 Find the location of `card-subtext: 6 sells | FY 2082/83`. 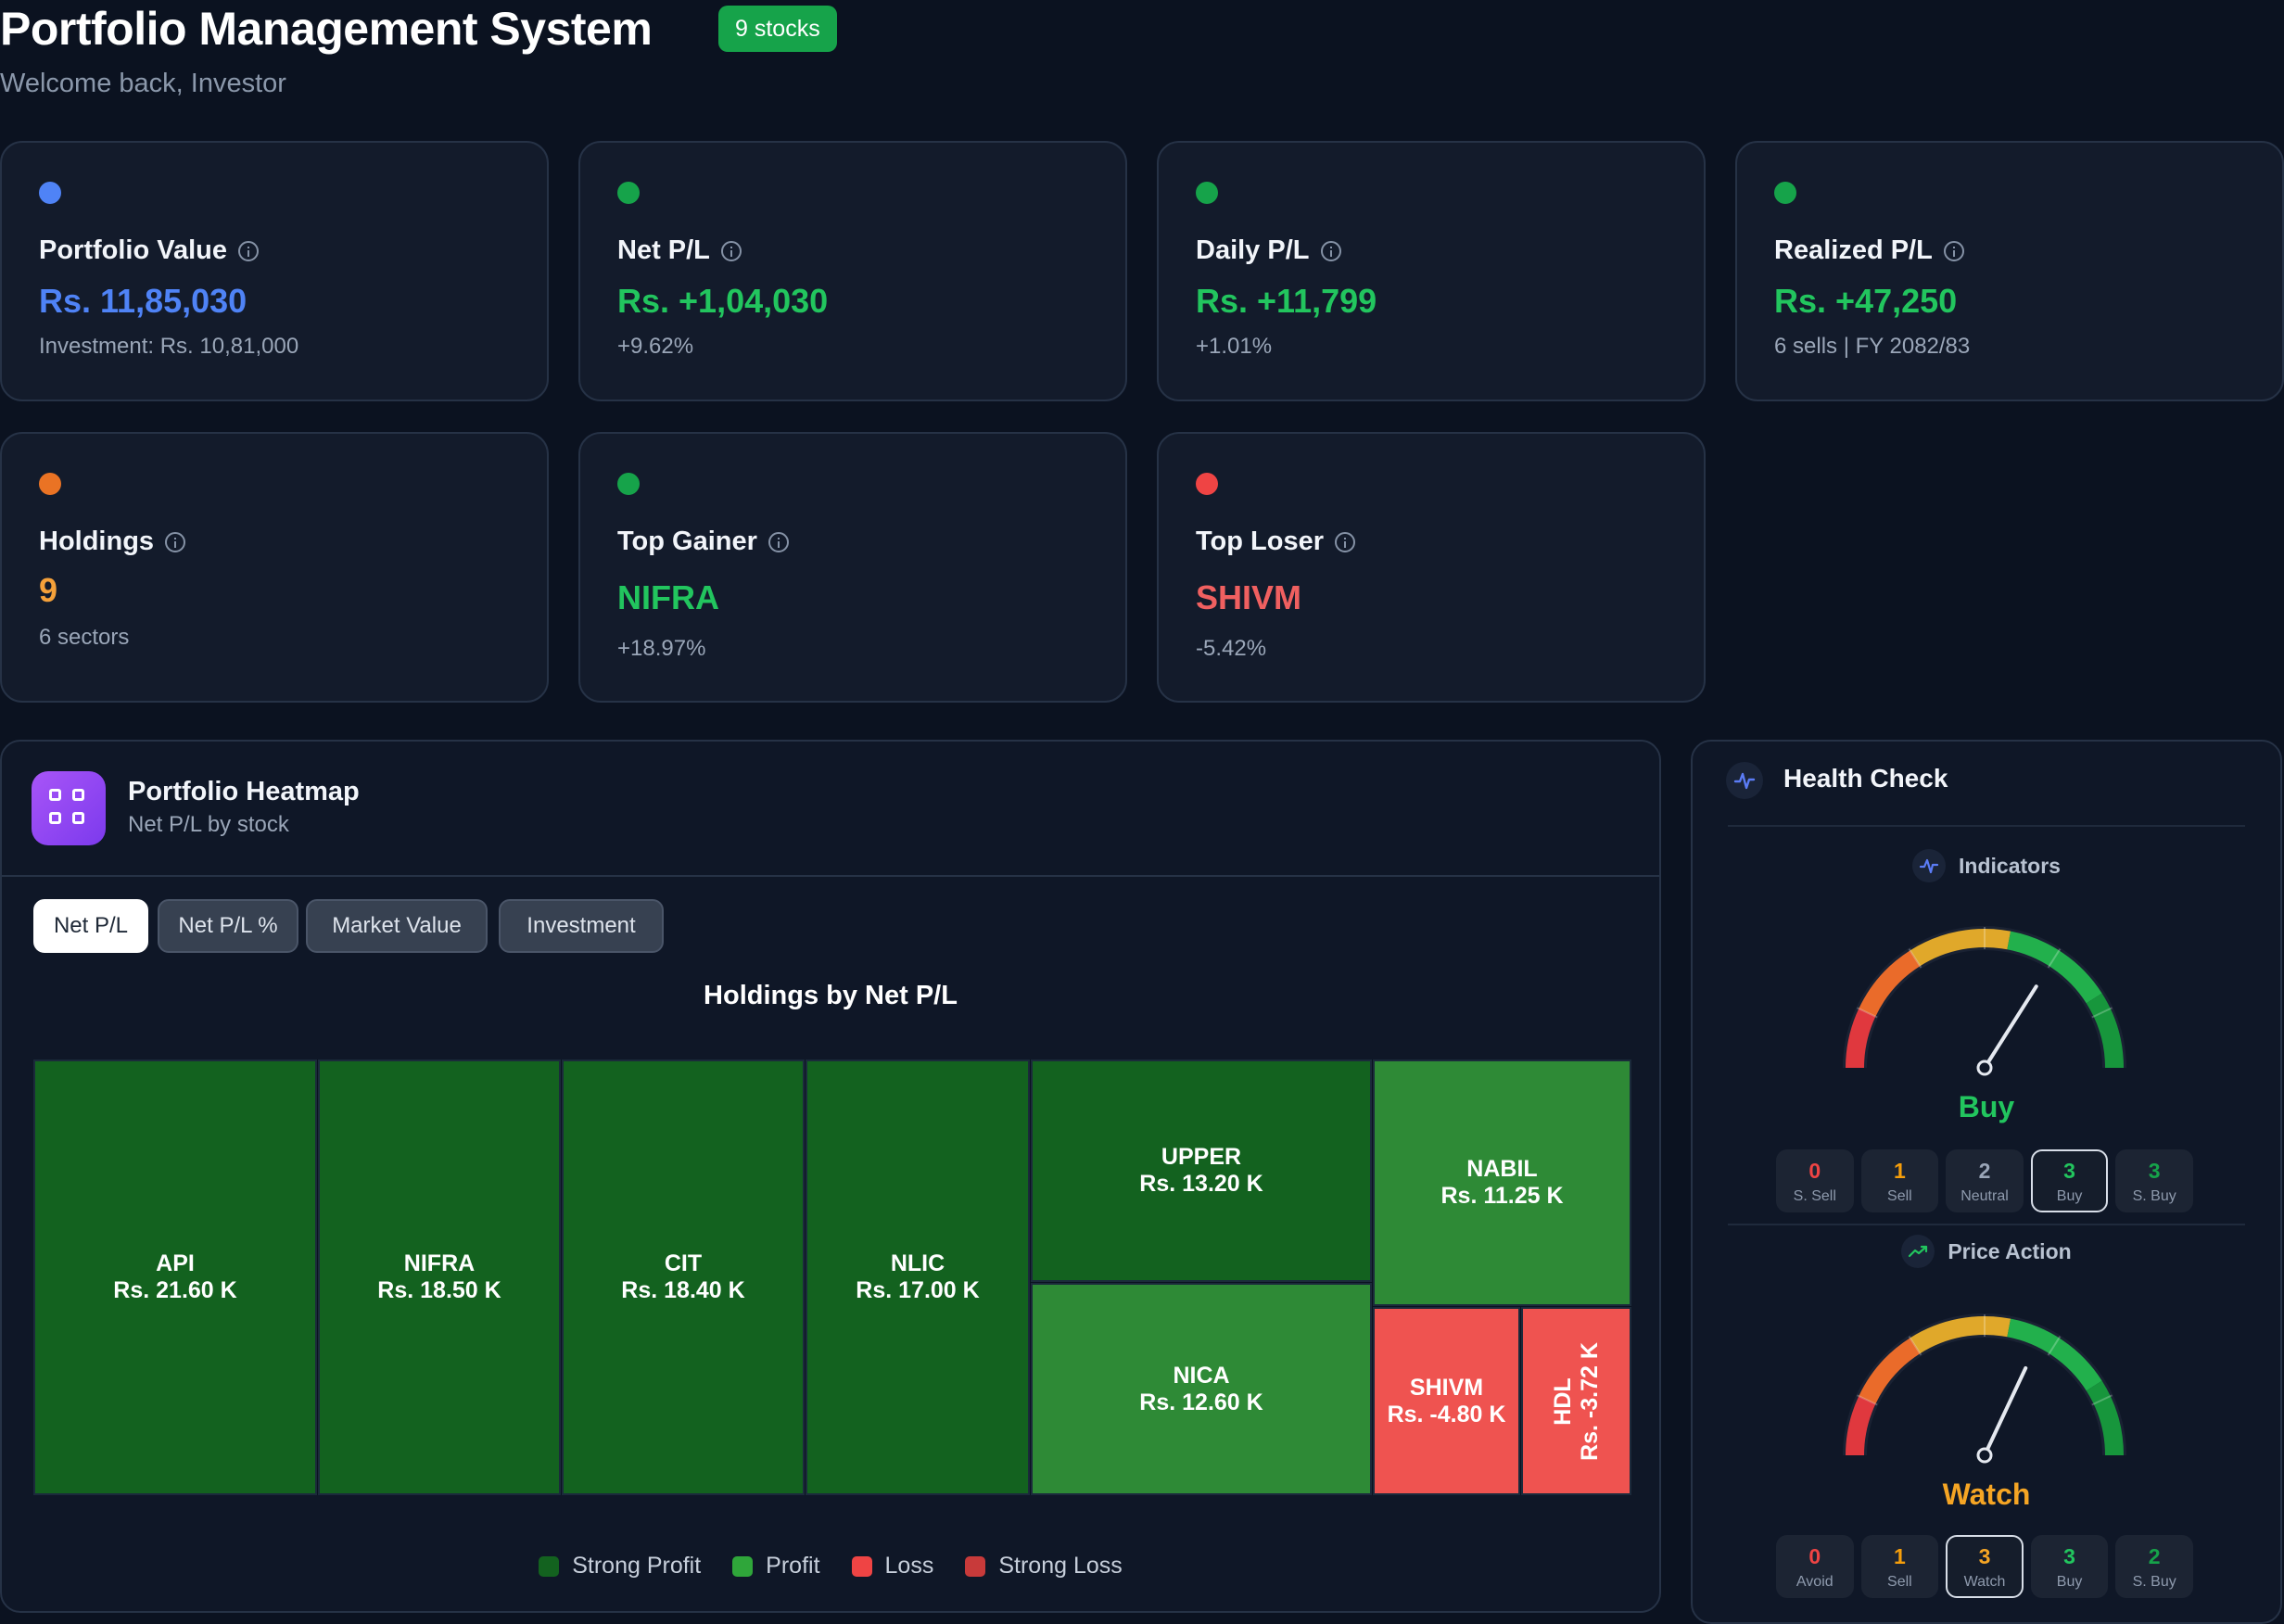

card-subtext: 6 sells | FY 2082/83 is located at coordinates (1873, 346).